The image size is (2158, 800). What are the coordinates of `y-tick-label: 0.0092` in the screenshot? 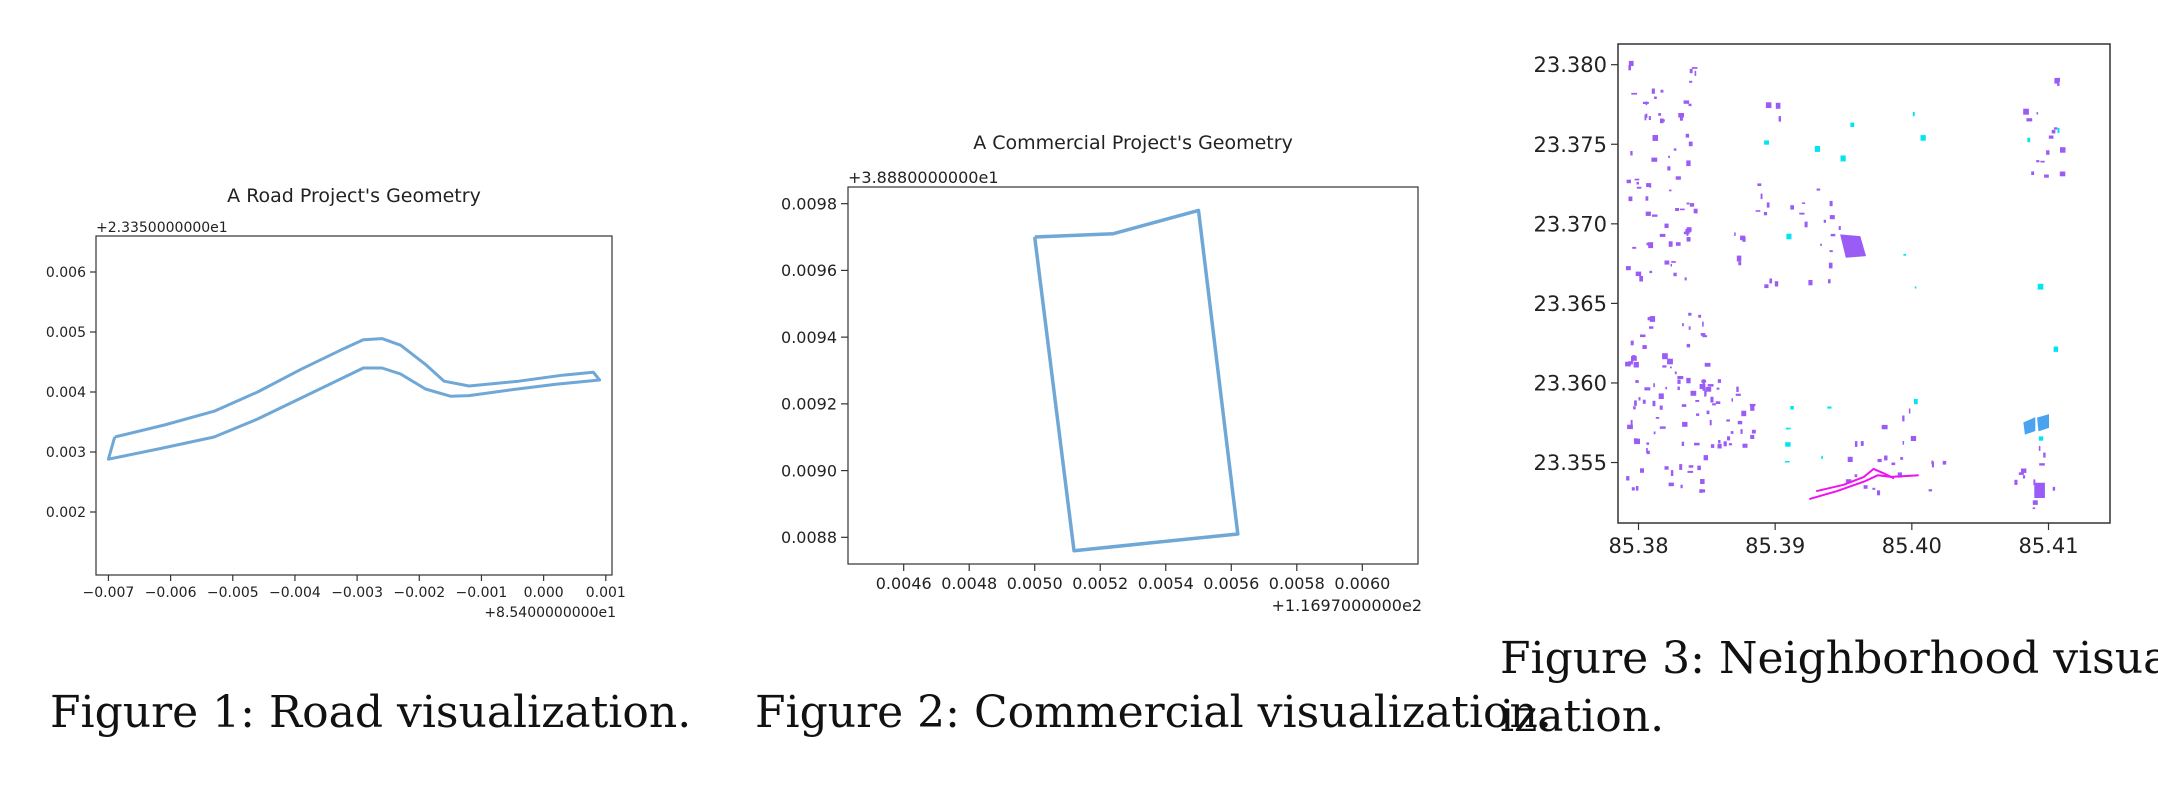 It's located at (809, 404).